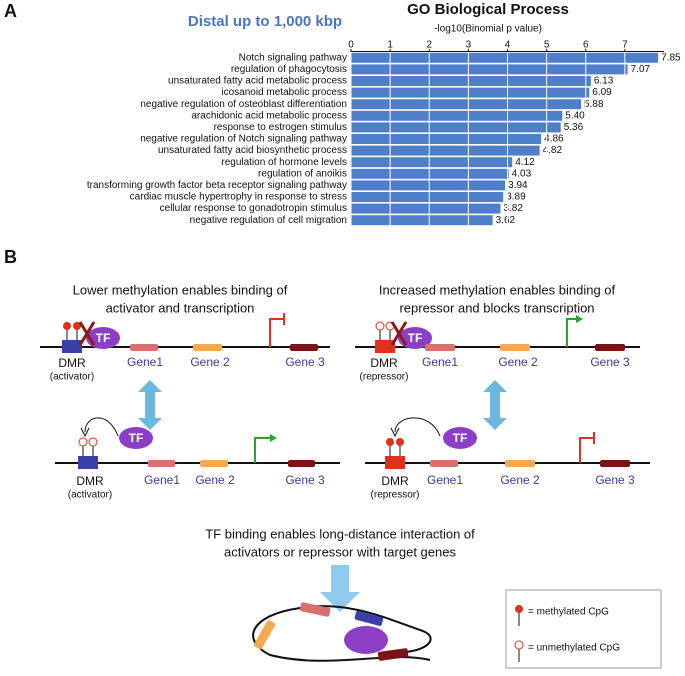 The image size is (685, 676). What do you see at coordinates (284, 92) in the screenshot?
I see `y-tick-label: icosanoid metabolic process` at bounding box center [284, 92].